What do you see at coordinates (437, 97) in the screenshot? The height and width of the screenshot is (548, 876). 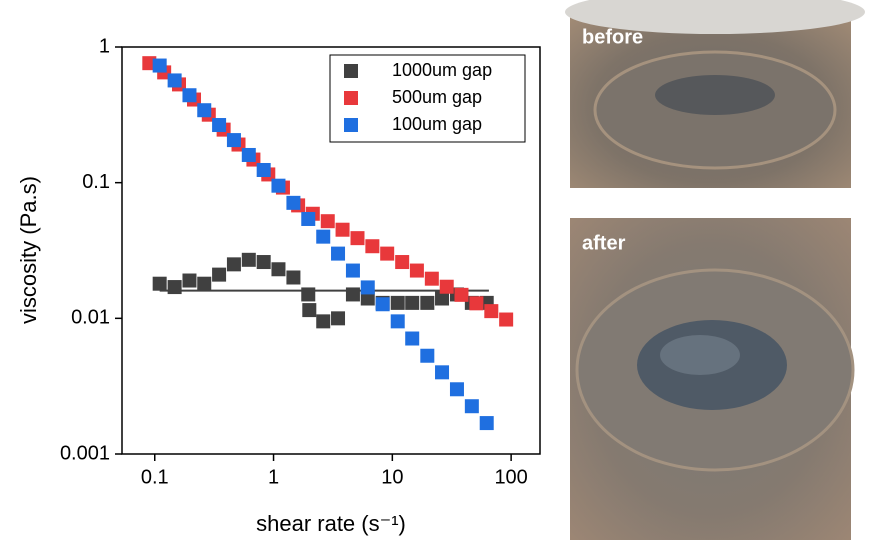 I see `legend-label: 500um gap` at bounding box center [437, 97].